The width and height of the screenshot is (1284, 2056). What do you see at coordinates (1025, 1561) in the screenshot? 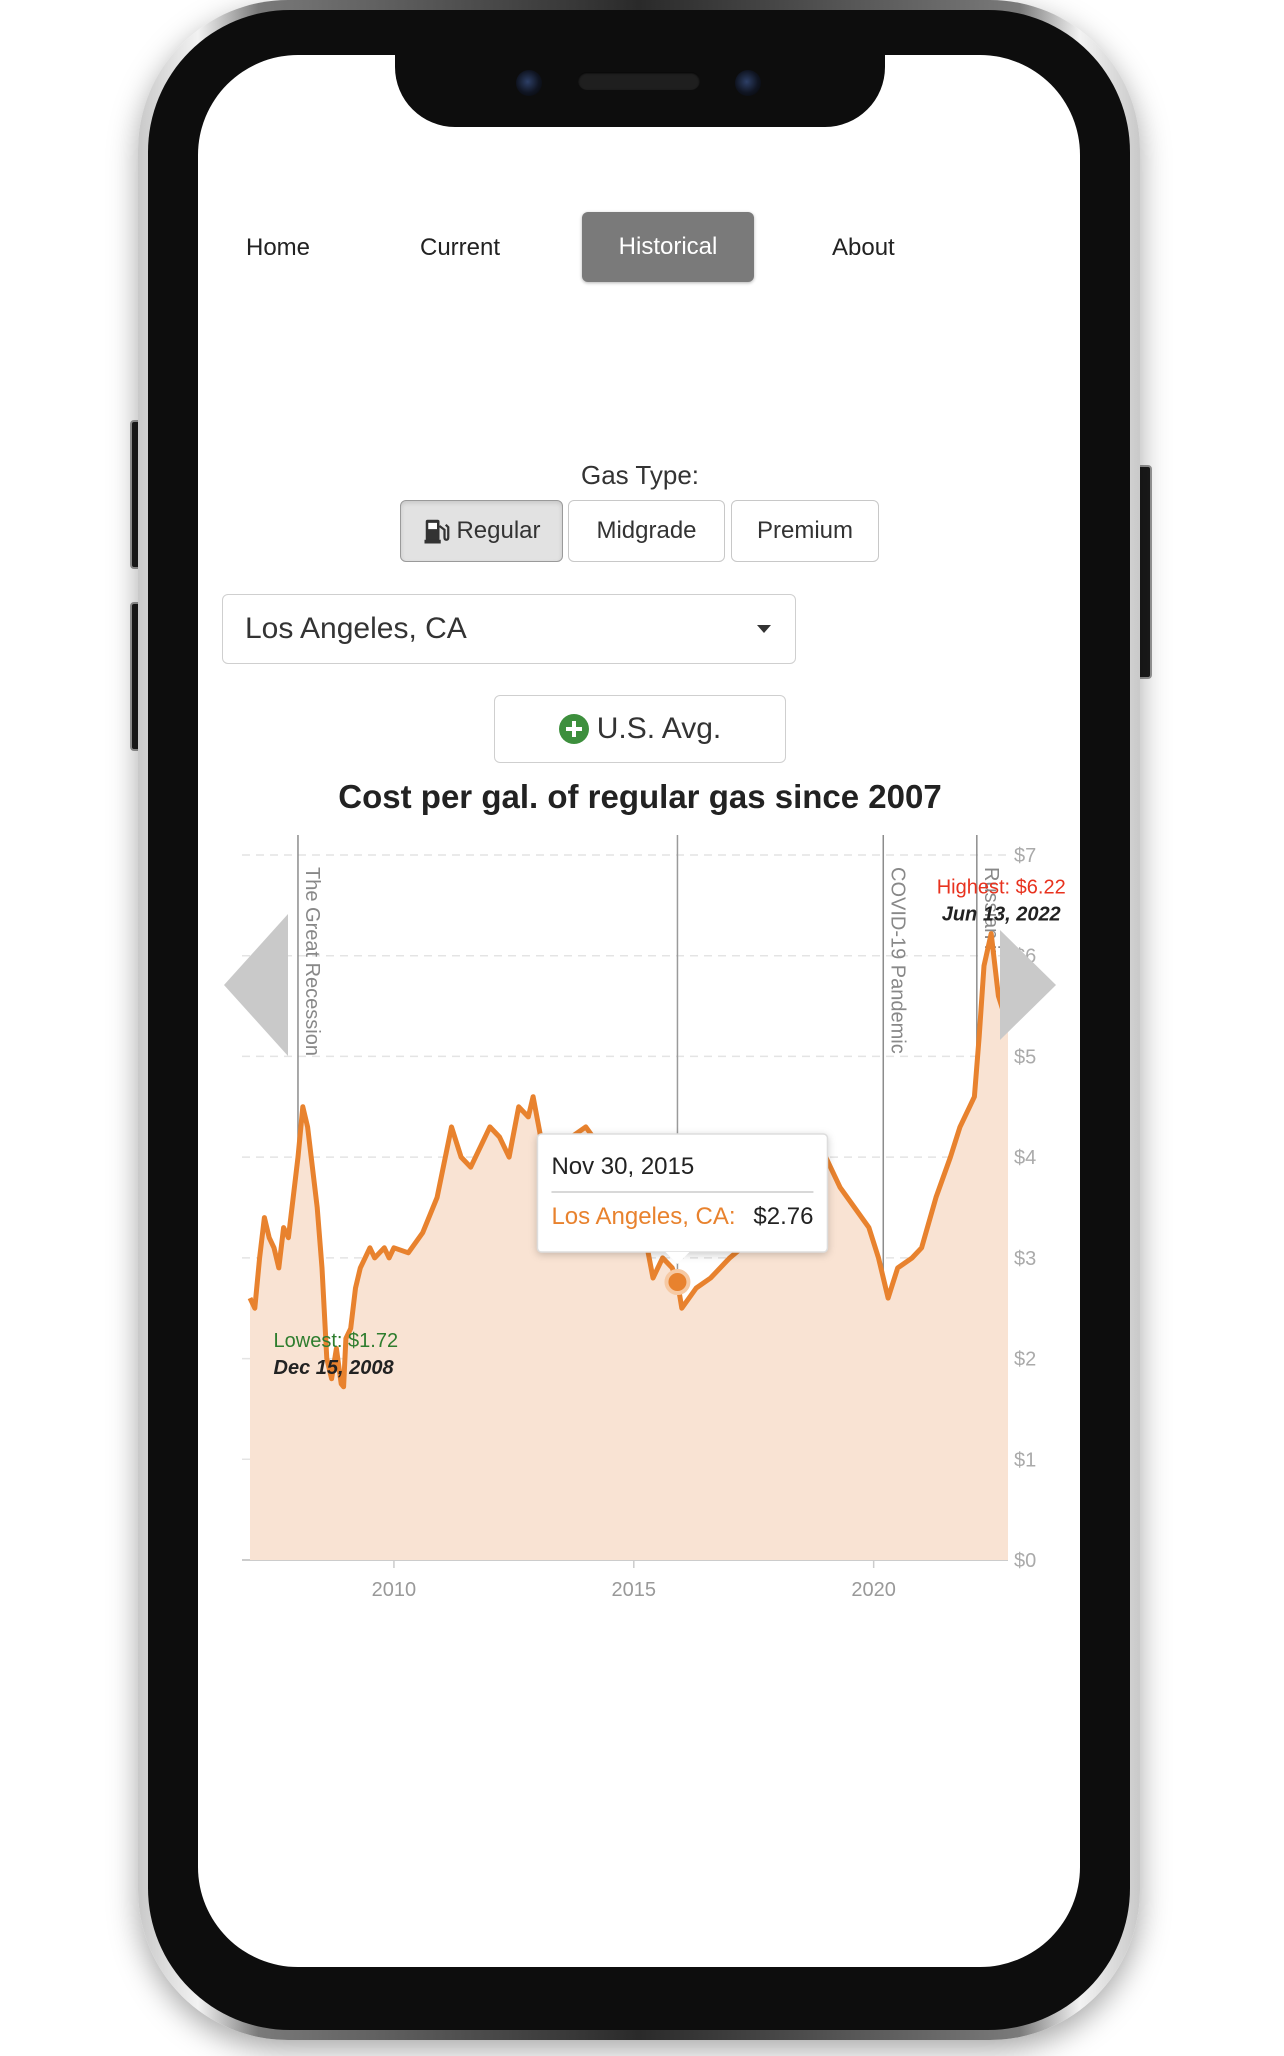
I see `y-tick-label: $0` at bounding box center [1025, 1561].